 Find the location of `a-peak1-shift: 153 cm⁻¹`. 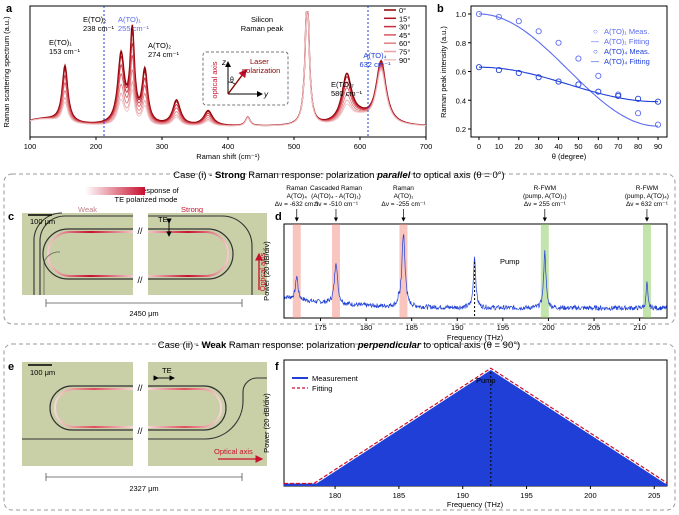

a-peak1-shift: 153 cm⁻¹ is located at coordinates (65, 51).